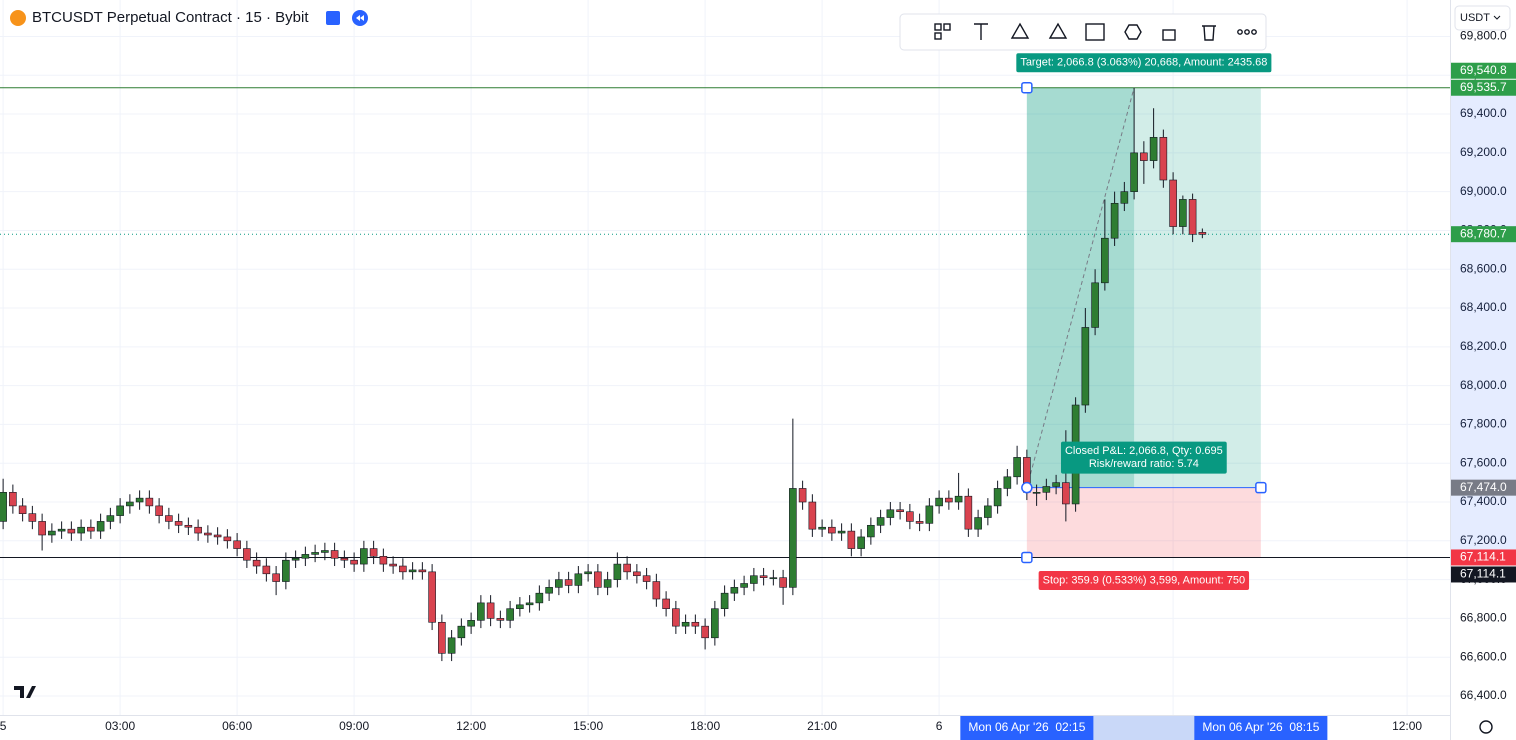  I want to click on currency-select, so click(1482, 18).